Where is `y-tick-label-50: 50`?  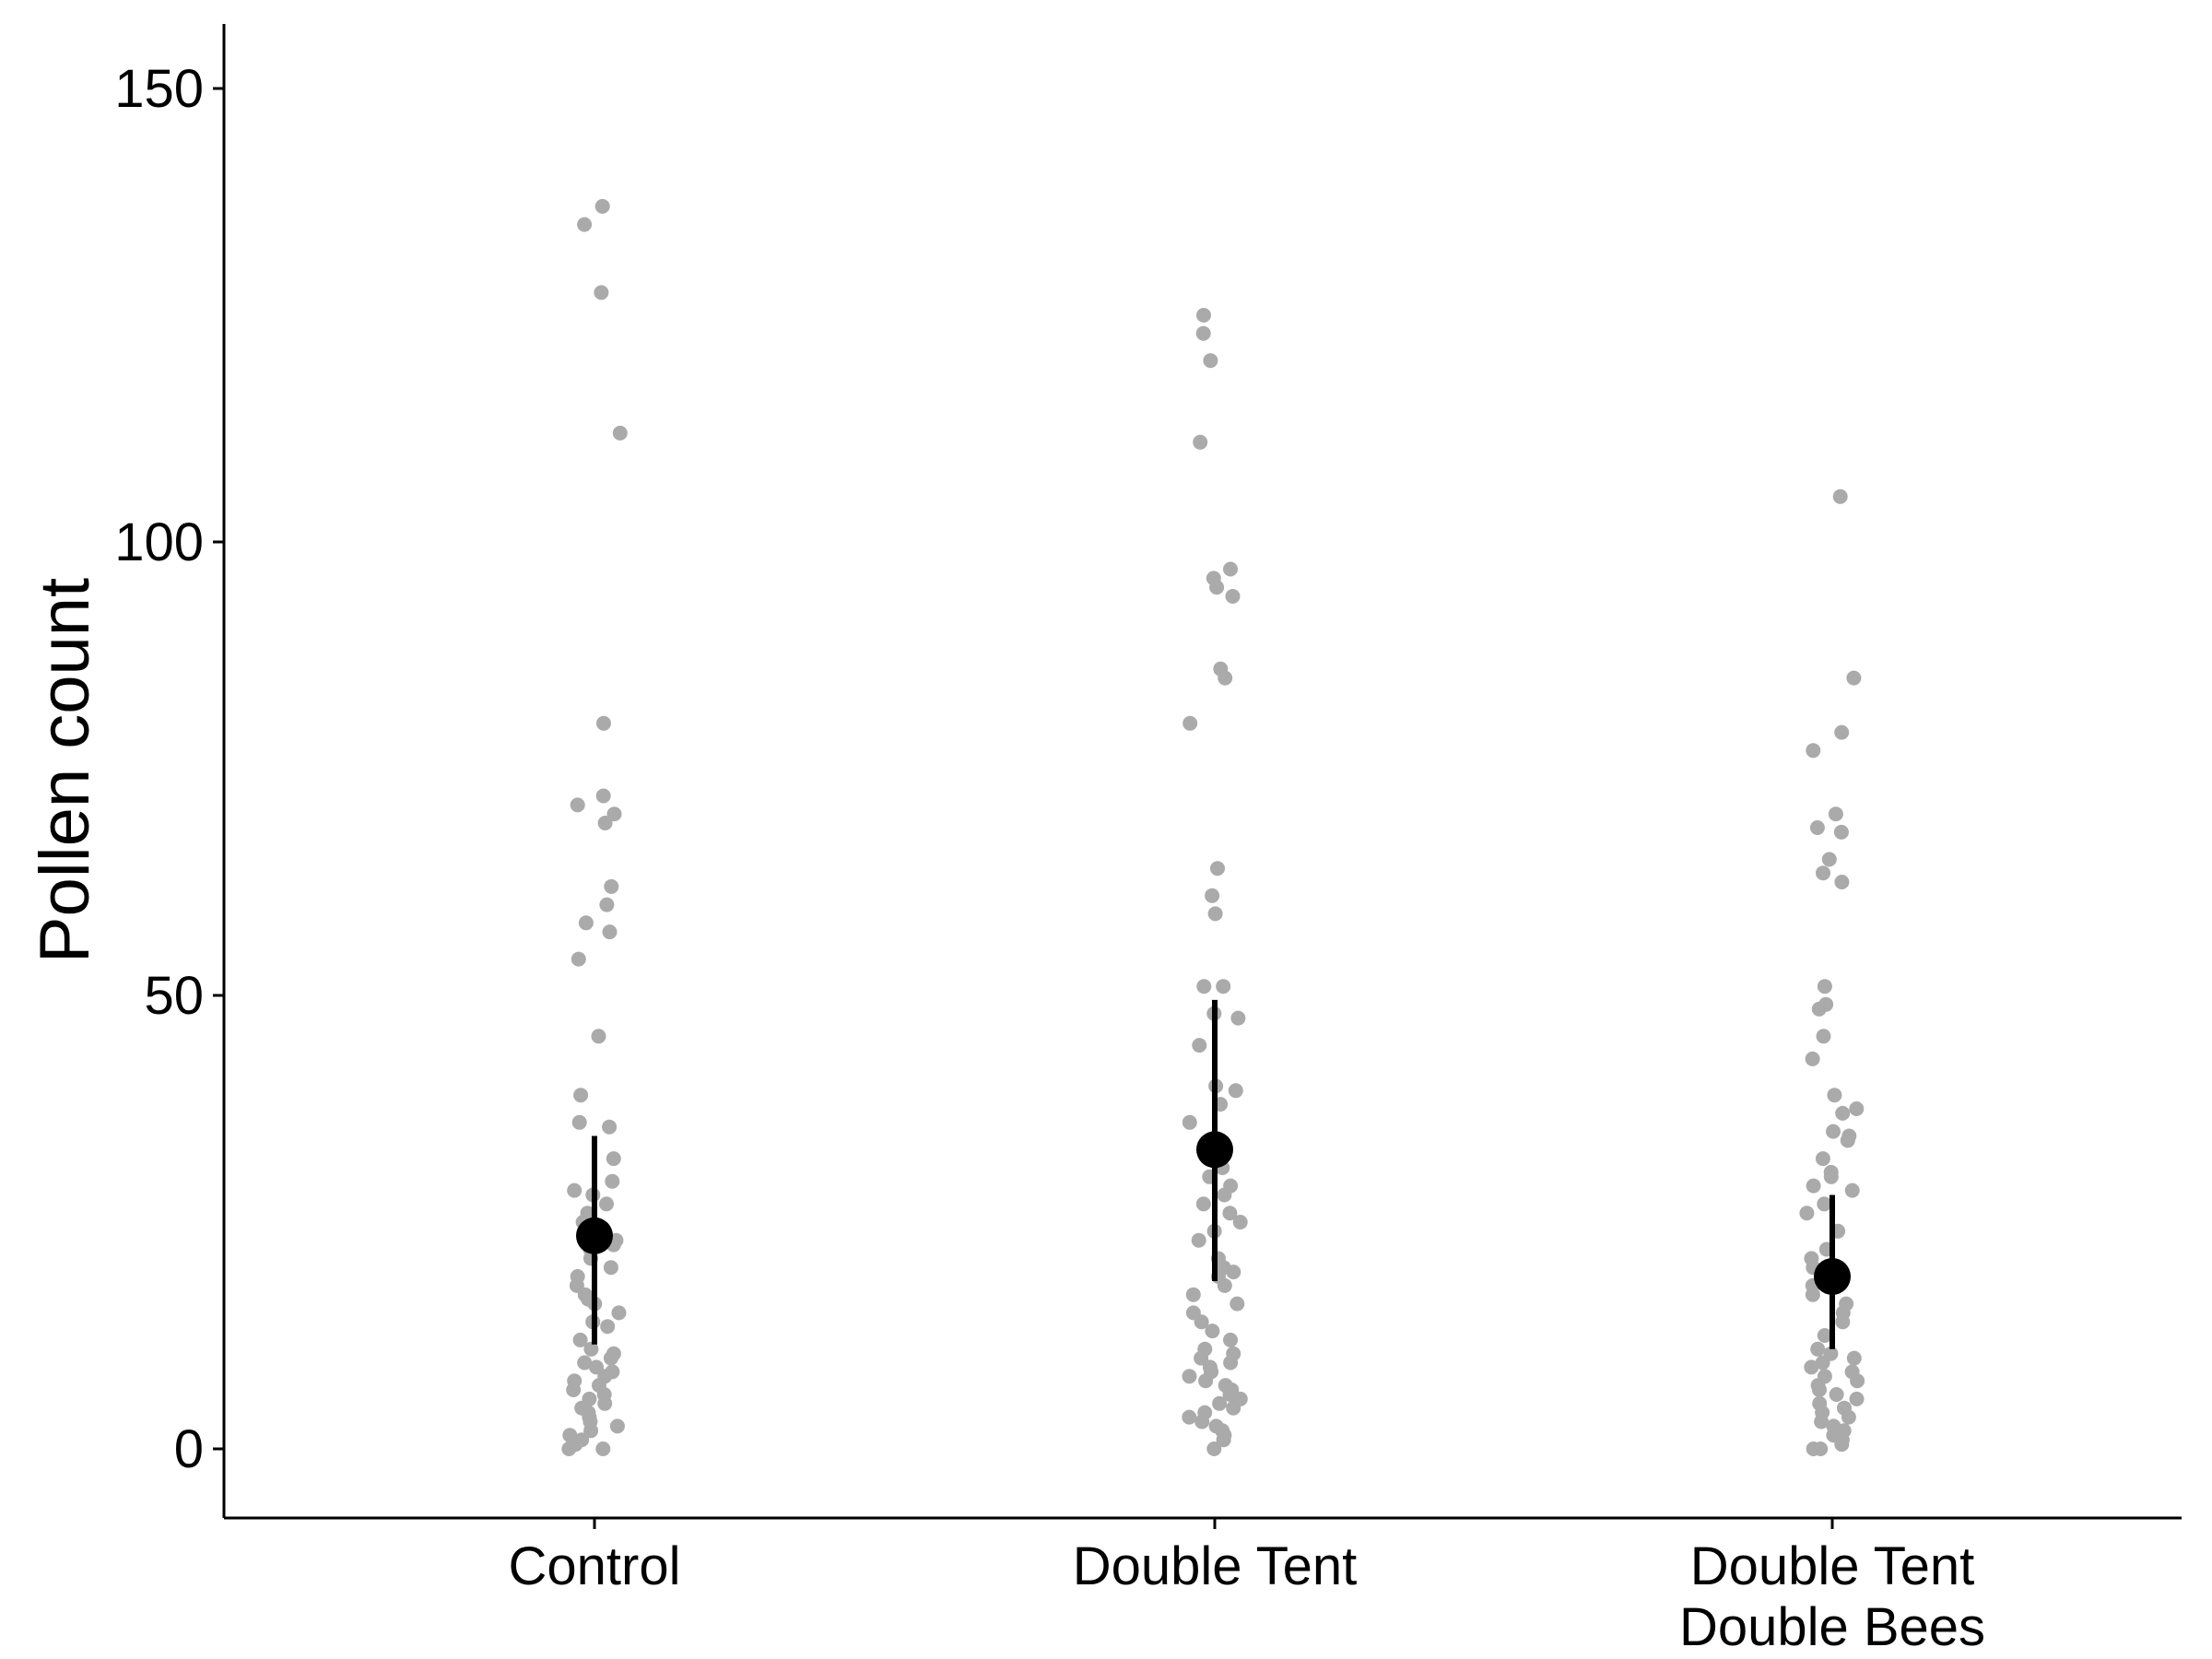 y-tick-label-50: 50 is located at coordinates (174, 996).